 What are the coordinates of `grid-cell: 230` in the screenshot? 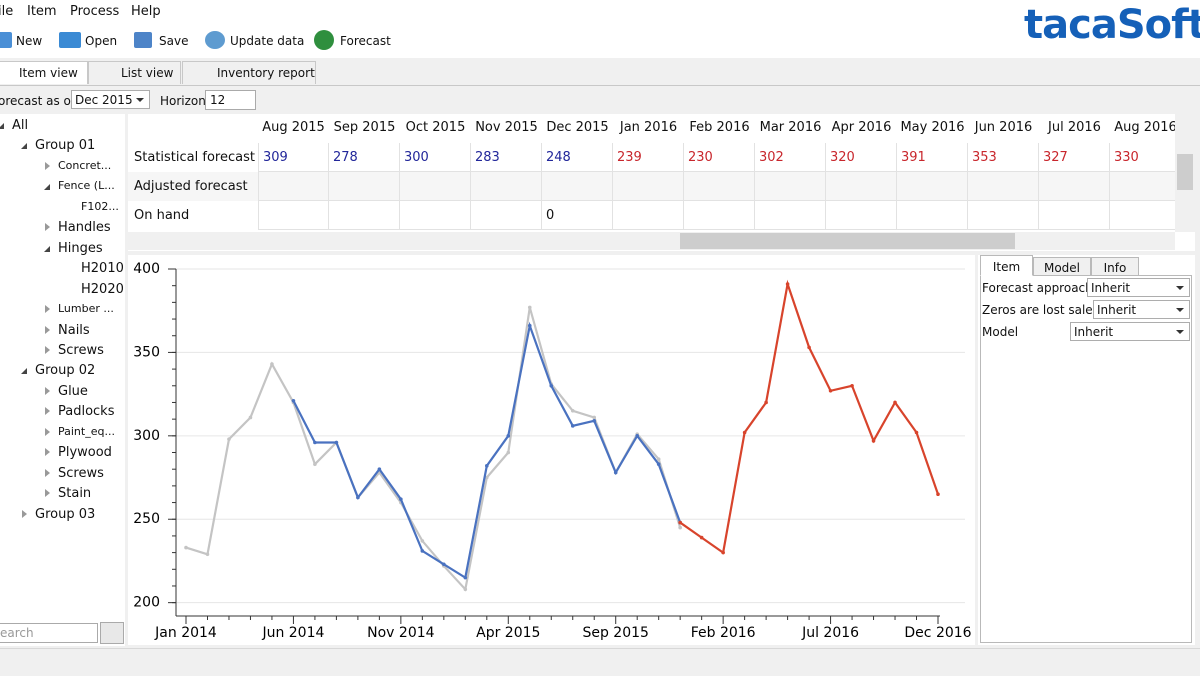 It's located at (719, 157).